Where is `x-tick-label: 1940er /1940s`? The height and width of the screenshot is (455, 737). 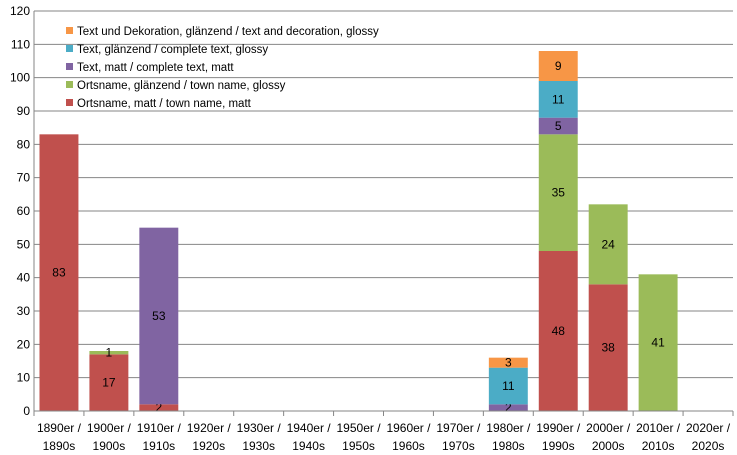
x-tick-label: 1940er /1940s is located at coordinates (309, 435).